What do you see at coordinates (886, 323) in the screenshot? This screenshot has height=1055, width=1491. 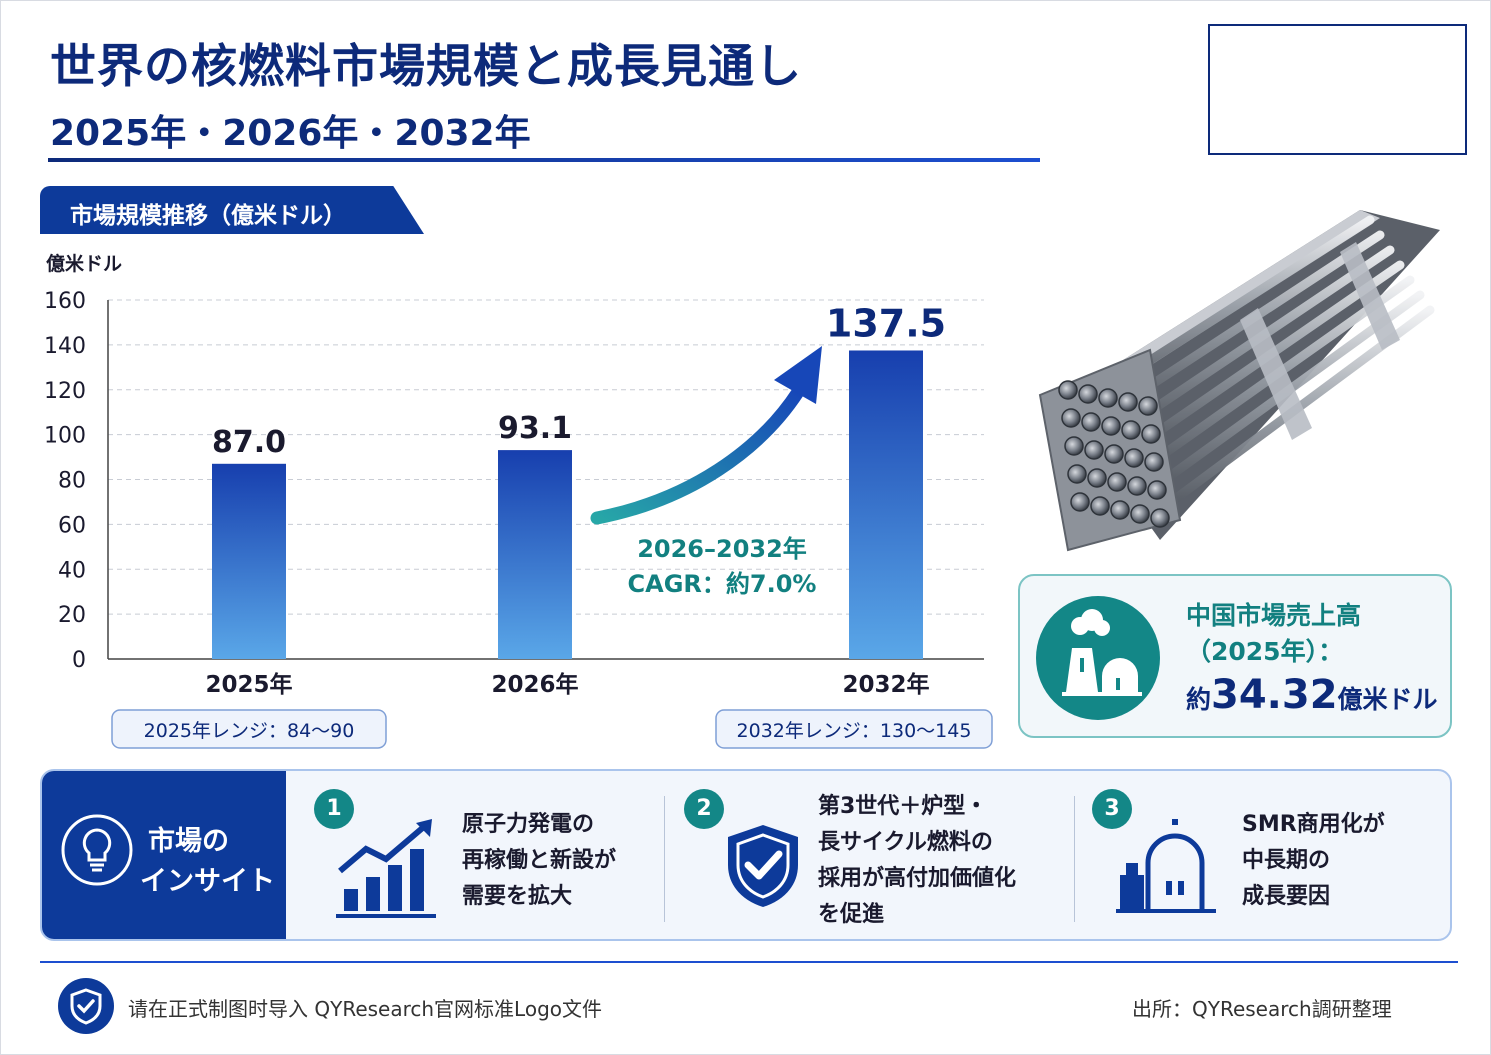 I see `bar-value-label: 137.5` at bounding box center [886, 323].